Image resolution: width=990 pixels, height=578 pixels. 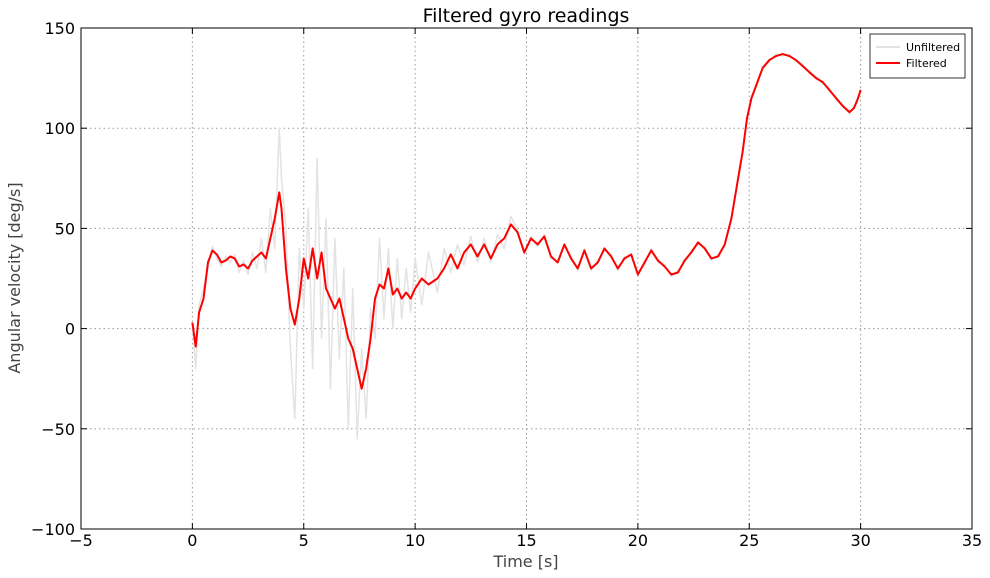 I want to click on legend-box, so click(x=917, y=56).